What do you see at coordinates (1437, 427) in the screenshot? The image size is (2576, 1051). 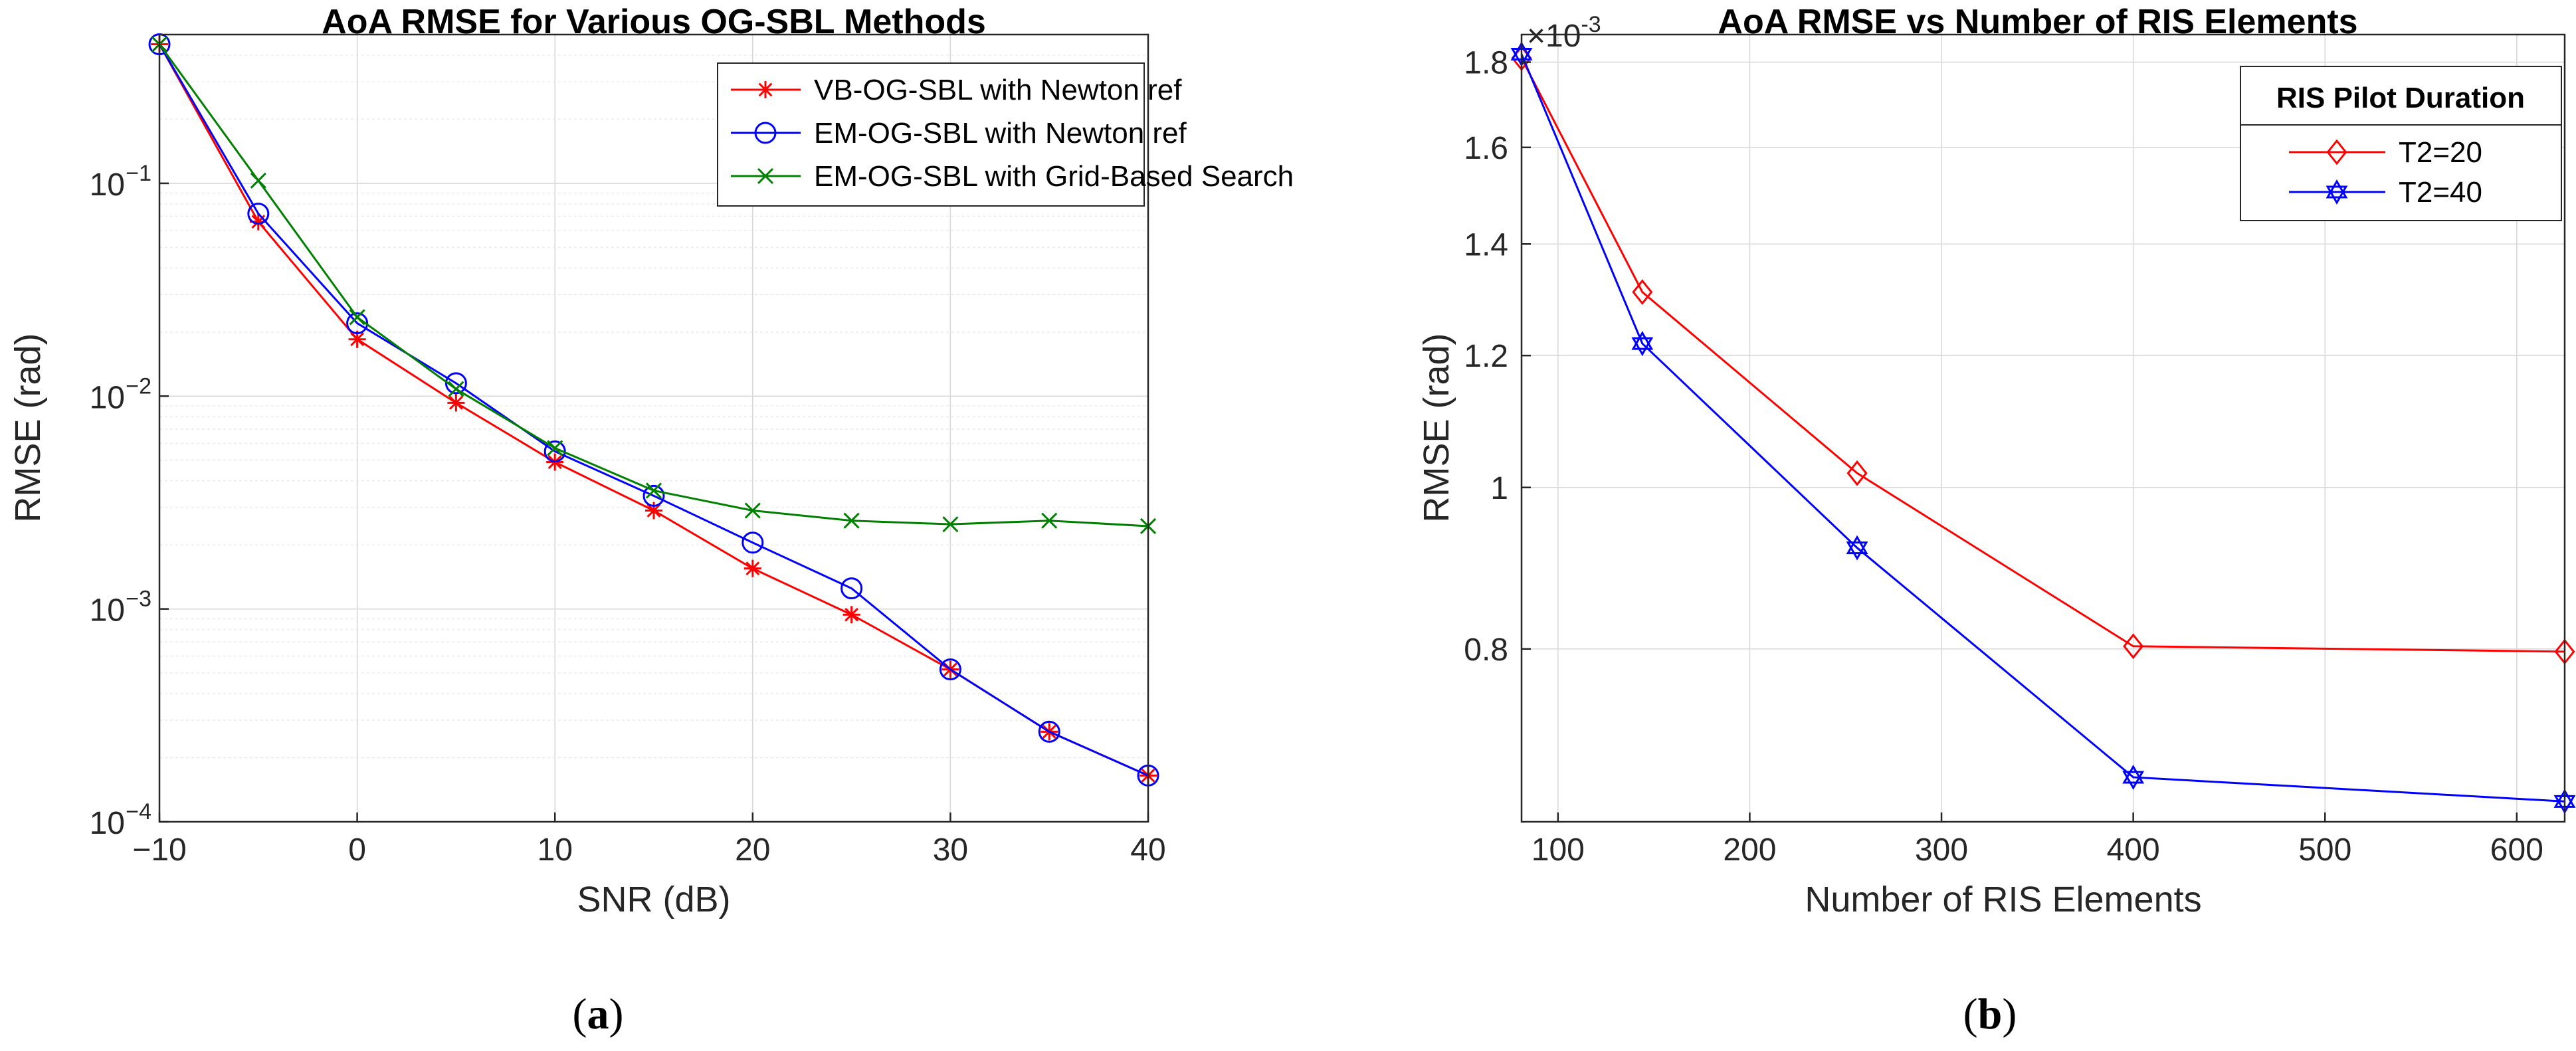 I see `y-axis-label-b: RMSE (rad)` at bounding box center [1437, 427].